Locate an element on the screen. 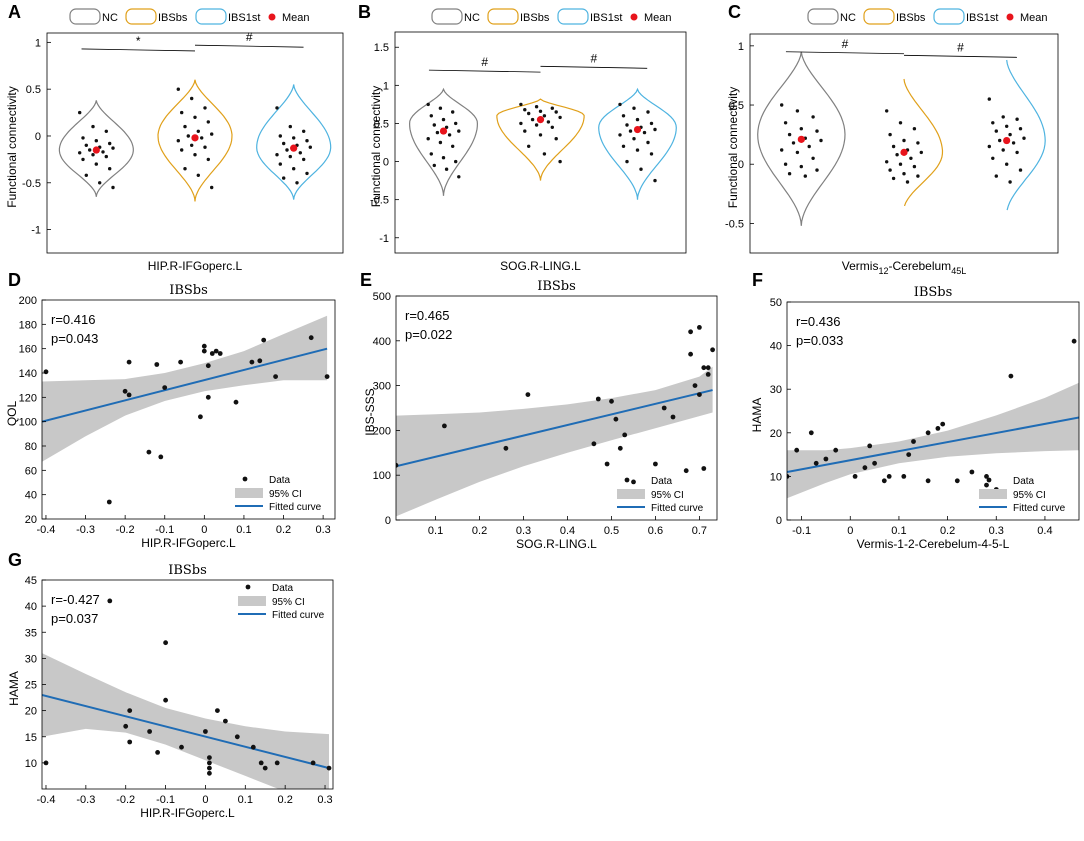 Image resolution: width=1084 pixels, height=841 pixels. panel-e-ytick-label: 200 is located at coordinates (382, 431).